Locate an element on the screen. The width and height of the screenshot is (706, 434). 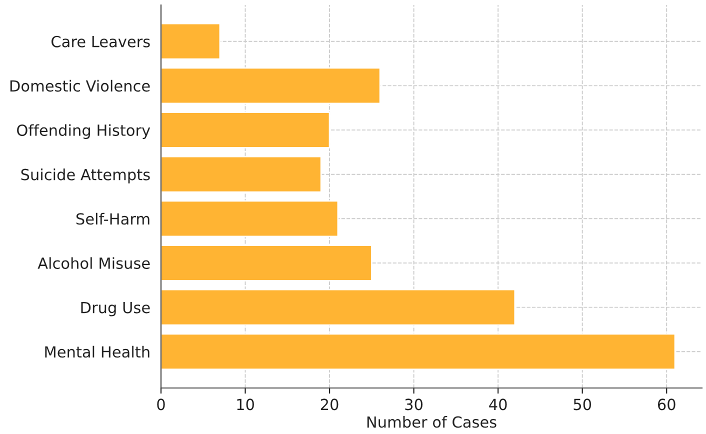
x-tick-label: 50 is located at coordinates (583, 404).